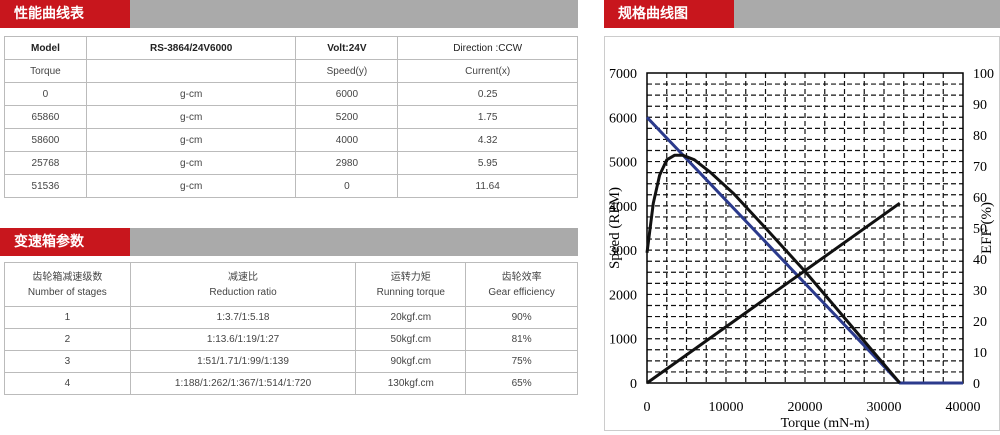  I want to click on y-left-tick-label: 6000, so click(623, 118).